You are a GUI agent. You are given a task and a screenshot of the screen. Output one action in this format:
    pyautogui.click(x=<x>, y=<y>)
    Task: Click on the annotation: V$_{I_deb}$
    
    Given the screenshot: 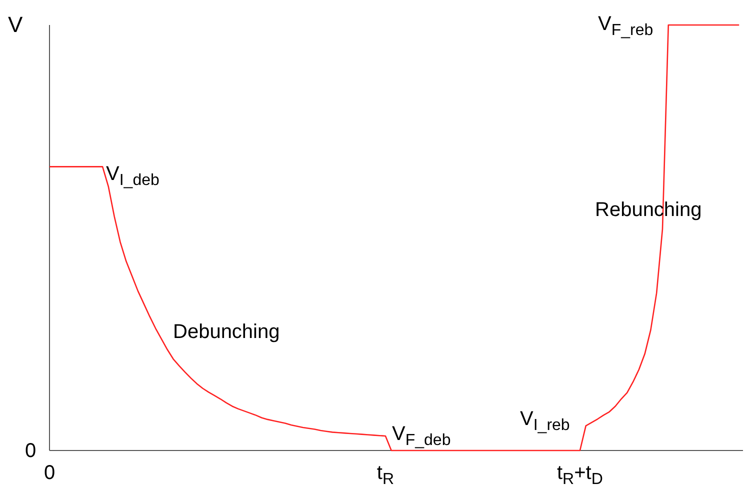 What is the action you would take?
    pyautogui.click(x=133, y=176)
    